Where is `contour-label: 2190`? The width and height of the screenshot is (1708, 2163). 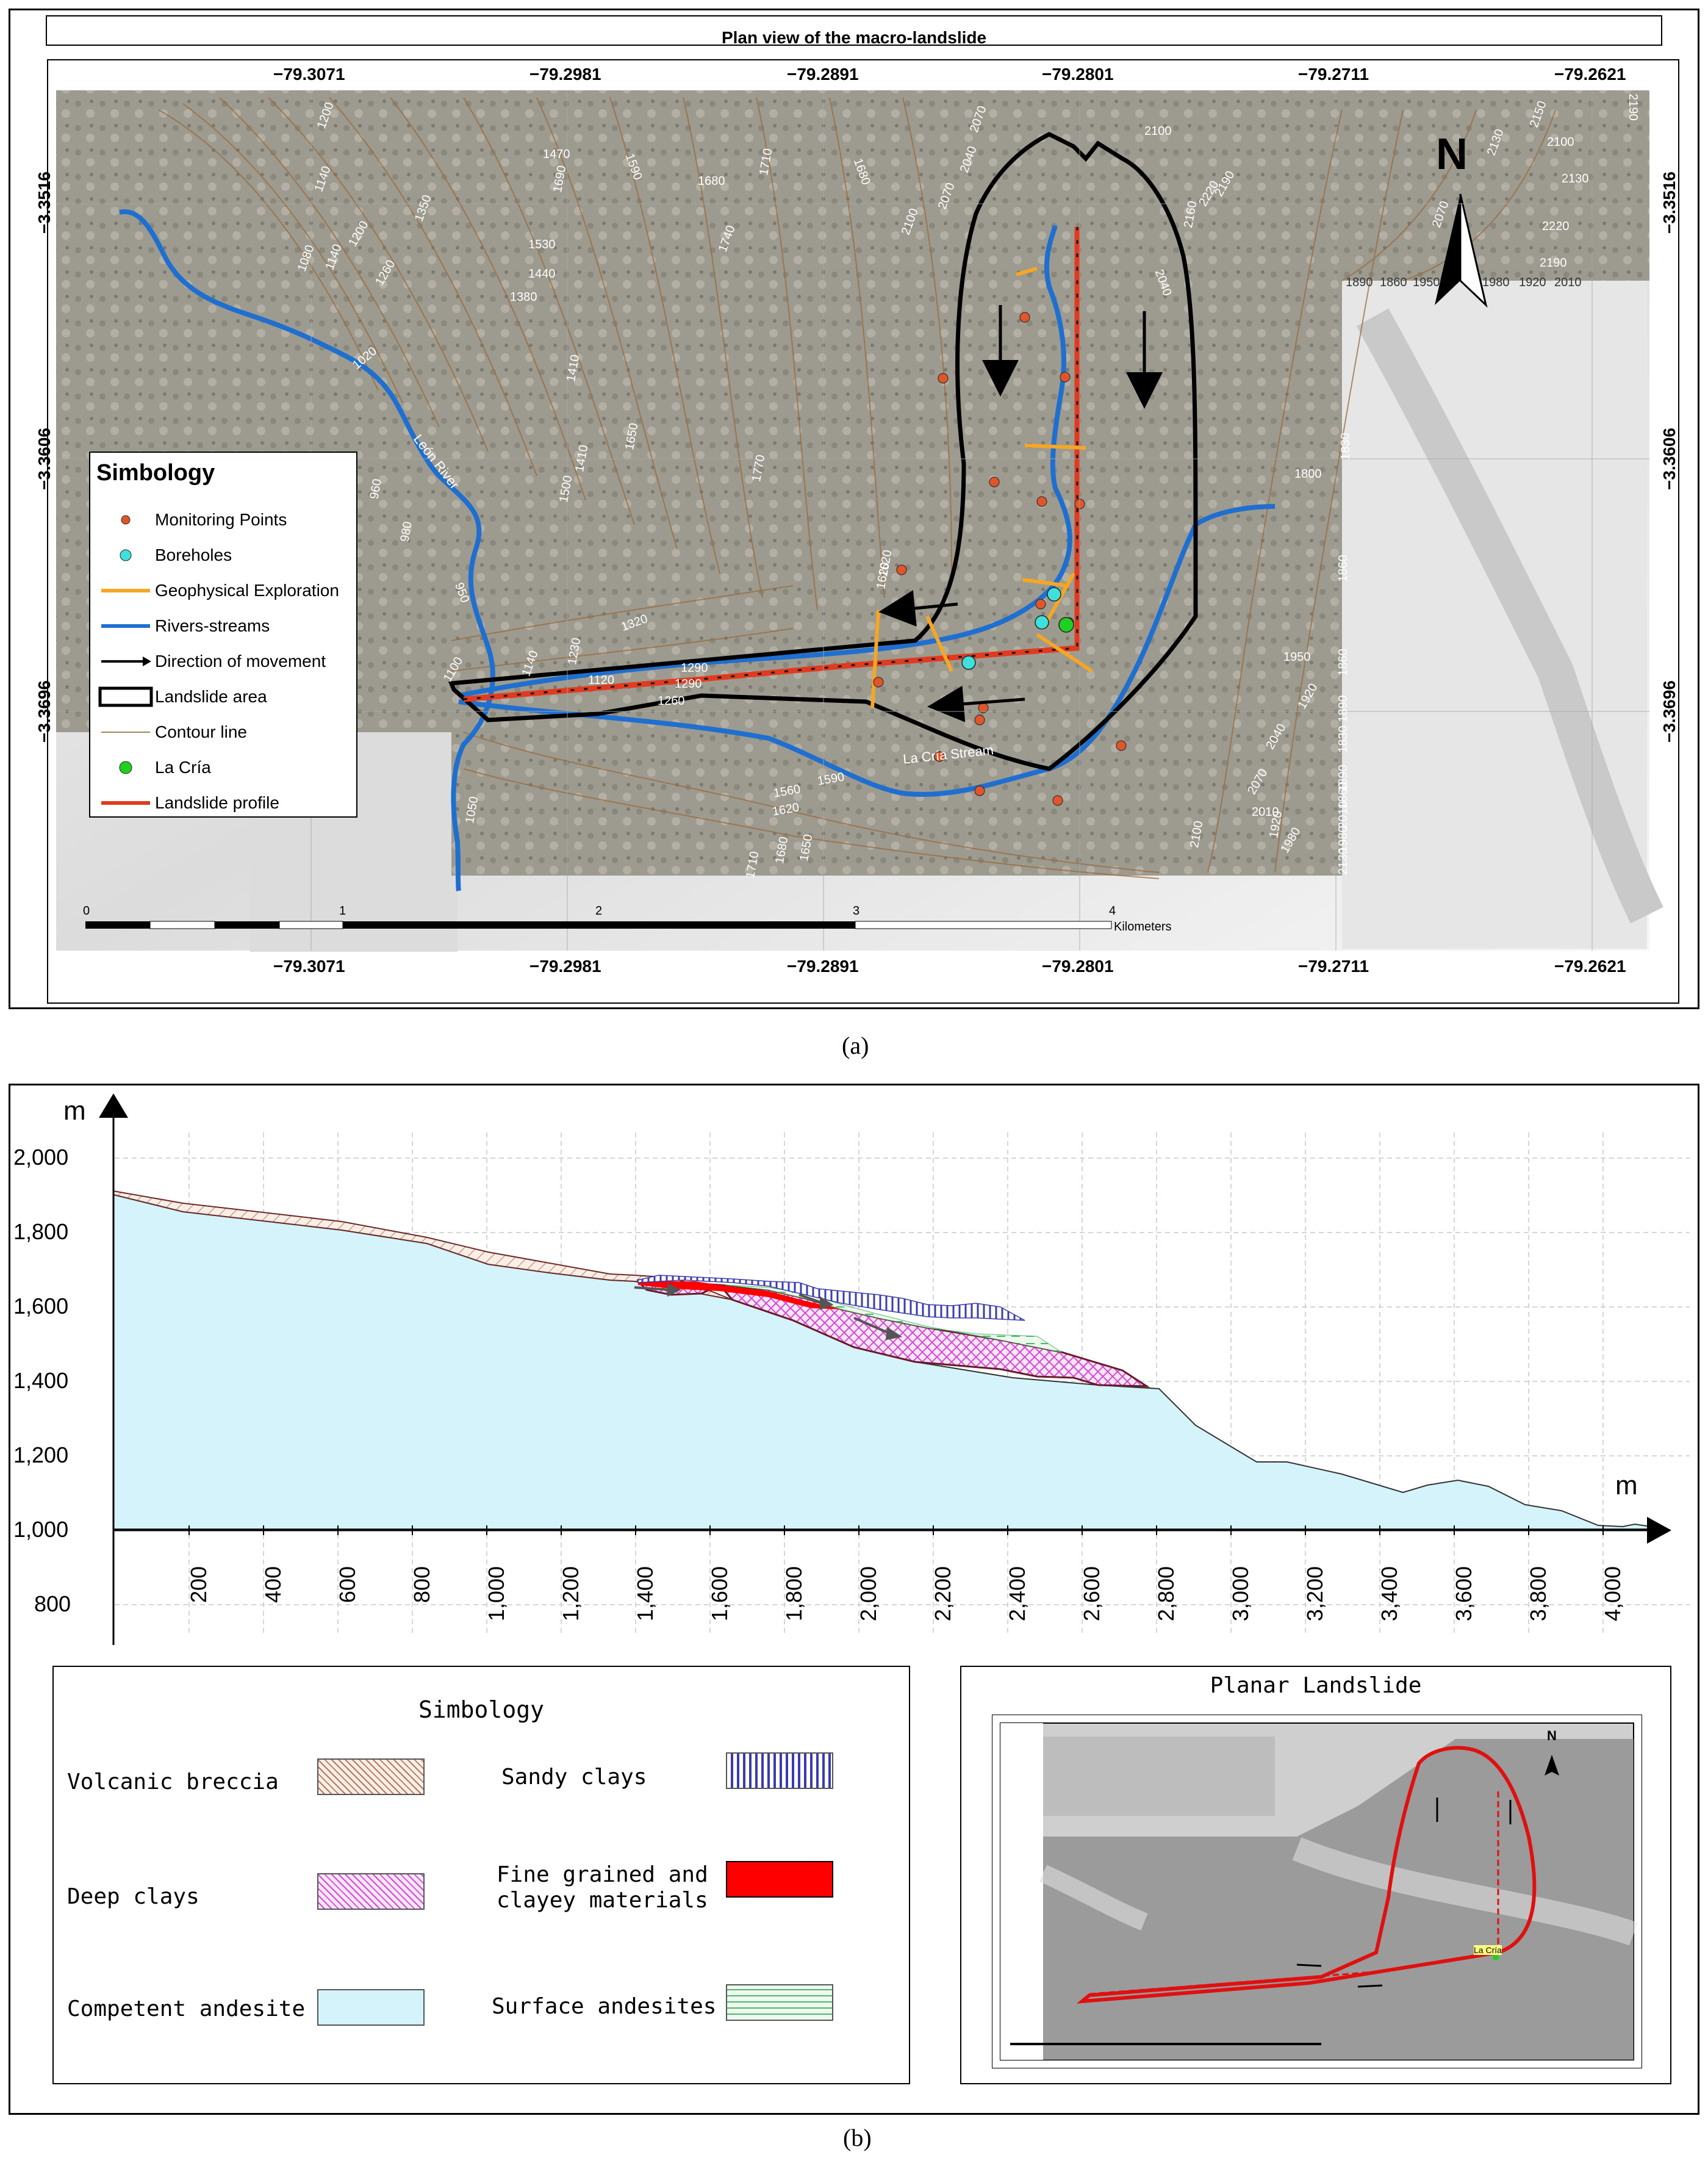
contour-label: 2190 is located at coordinates (1633, 107).